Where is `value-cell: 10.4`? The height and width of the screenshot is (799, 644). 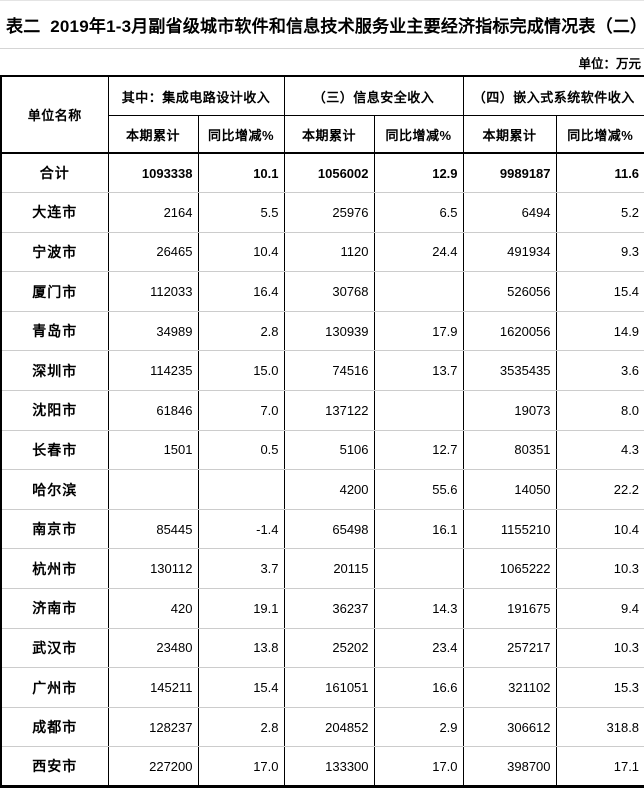
value-cell: 10.4 is located at coordinates (599, 529).